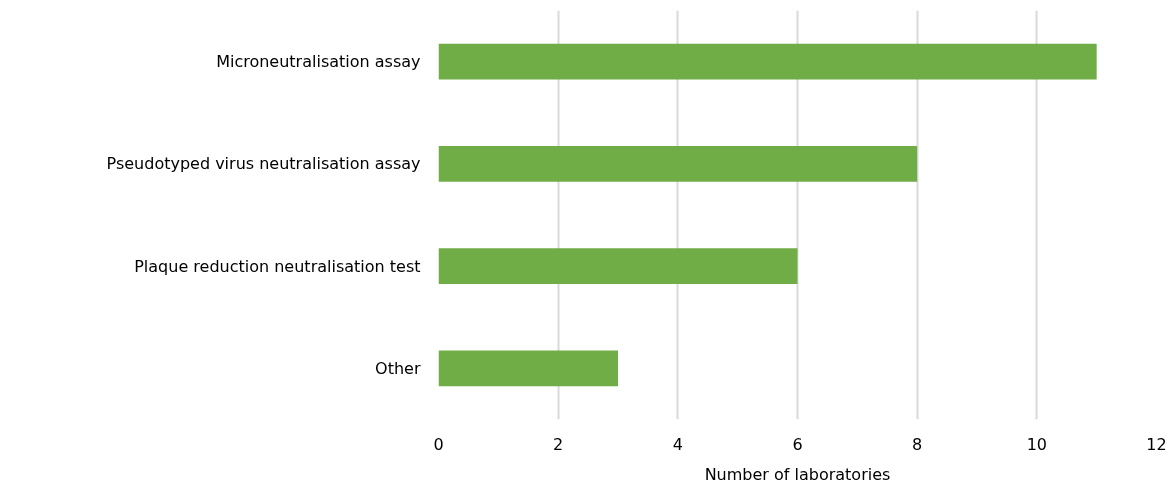 The width and height of the screenshot is (1172, 486). Describe the element at coordinates (263, 164) in the screenshot. I see `y-tick-label: Pseudotyped virus neutralisation assay` at that location.